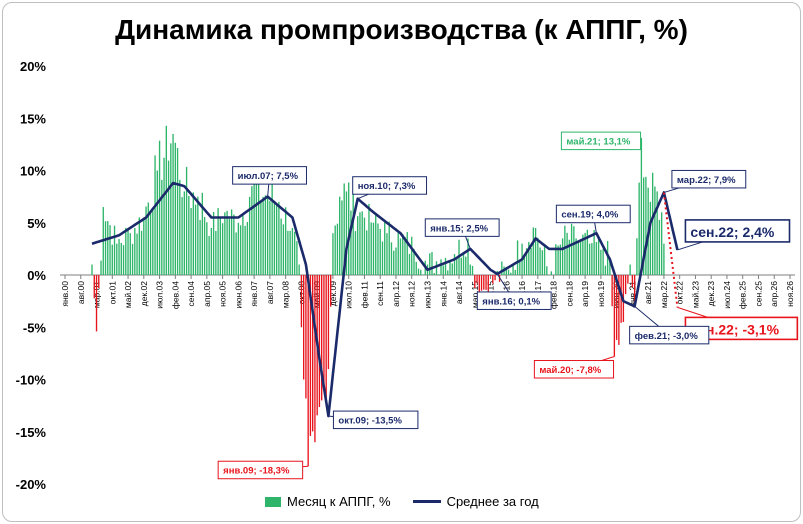  Describe the element at coordinates (774, 294) in the screenshot. I see `x-tick-label: апр.26` at that location.